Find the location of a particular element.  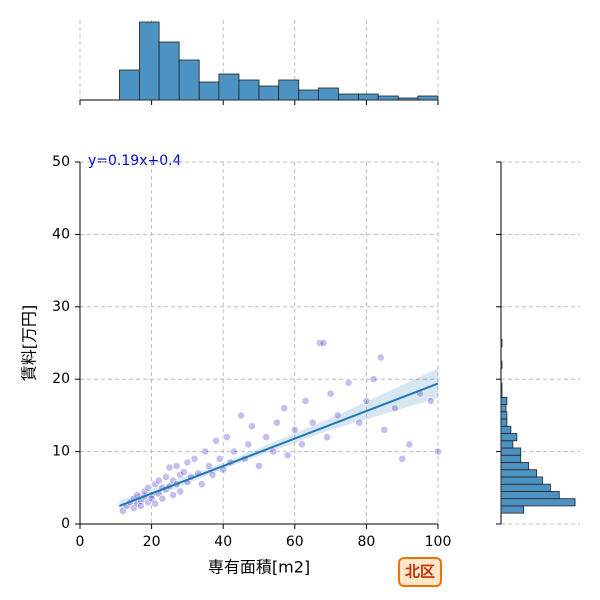

x-axis-label: 専有面積[m2] is located at coordinates (259, 567).